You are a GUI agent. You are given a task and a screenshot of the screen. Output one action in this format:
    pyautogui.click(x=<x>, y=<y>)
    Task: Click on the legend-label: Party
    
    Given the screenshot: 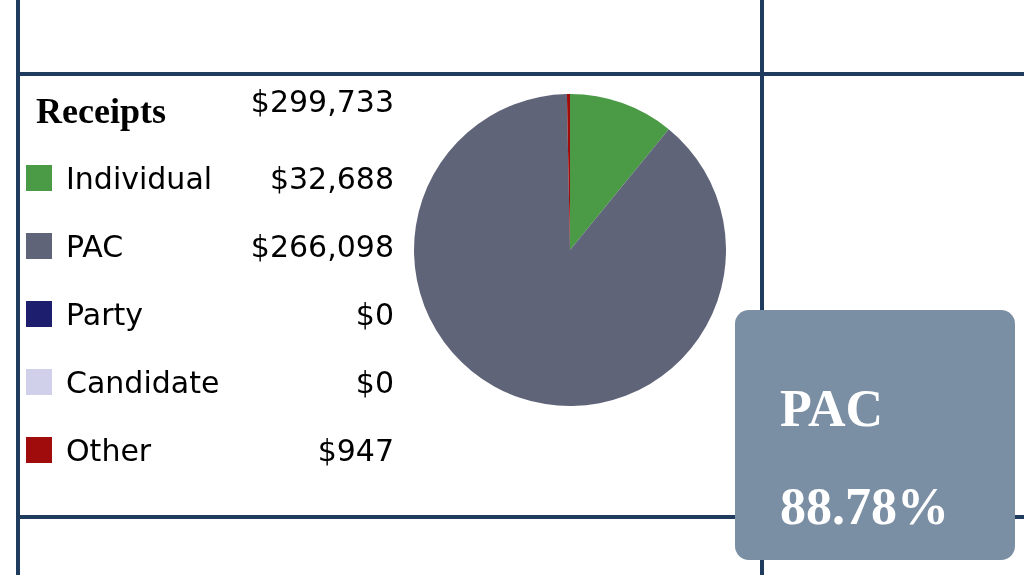 What is the action you would take?
    pyautogui.click(x=104, y=314)
    